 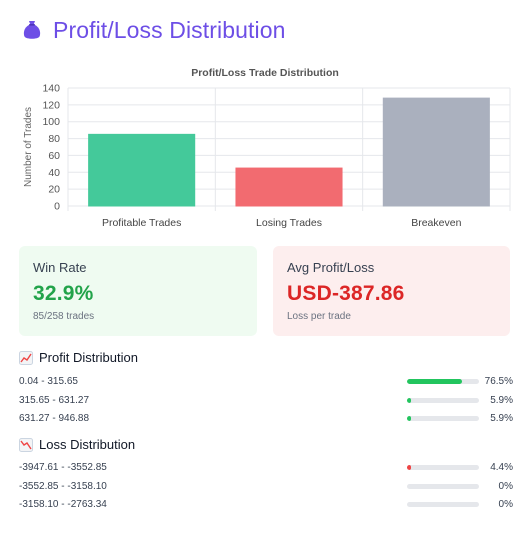 What do you see at coordinates (54, 156) in the screenshot?
I see `y-tick-label: 60` at bounding box center [54, 156].